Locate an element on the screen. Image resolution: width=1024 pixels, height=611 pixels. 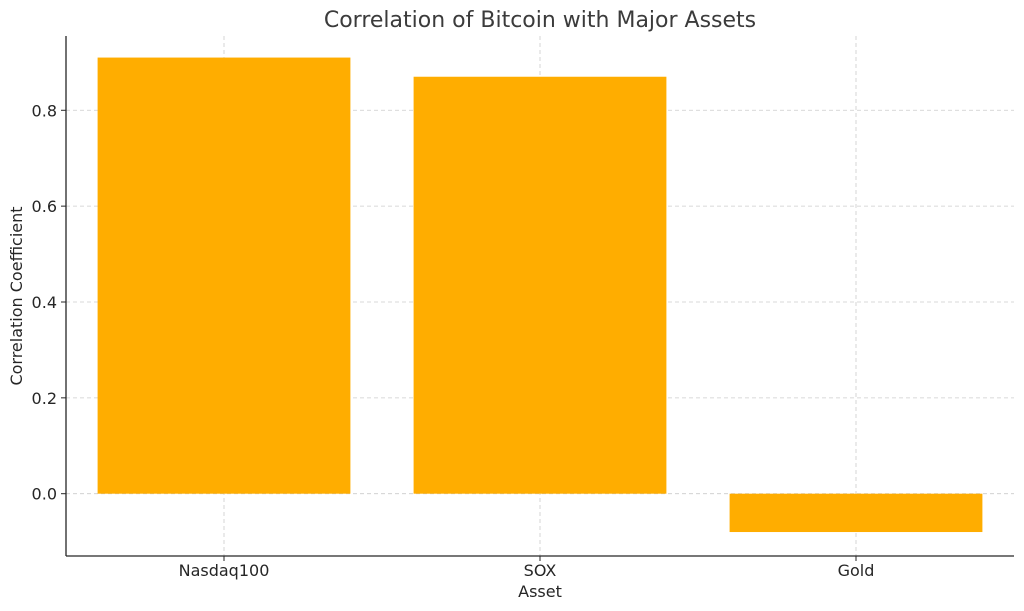
y-tick-label: 0.0 is located at coordinates (44, 494).